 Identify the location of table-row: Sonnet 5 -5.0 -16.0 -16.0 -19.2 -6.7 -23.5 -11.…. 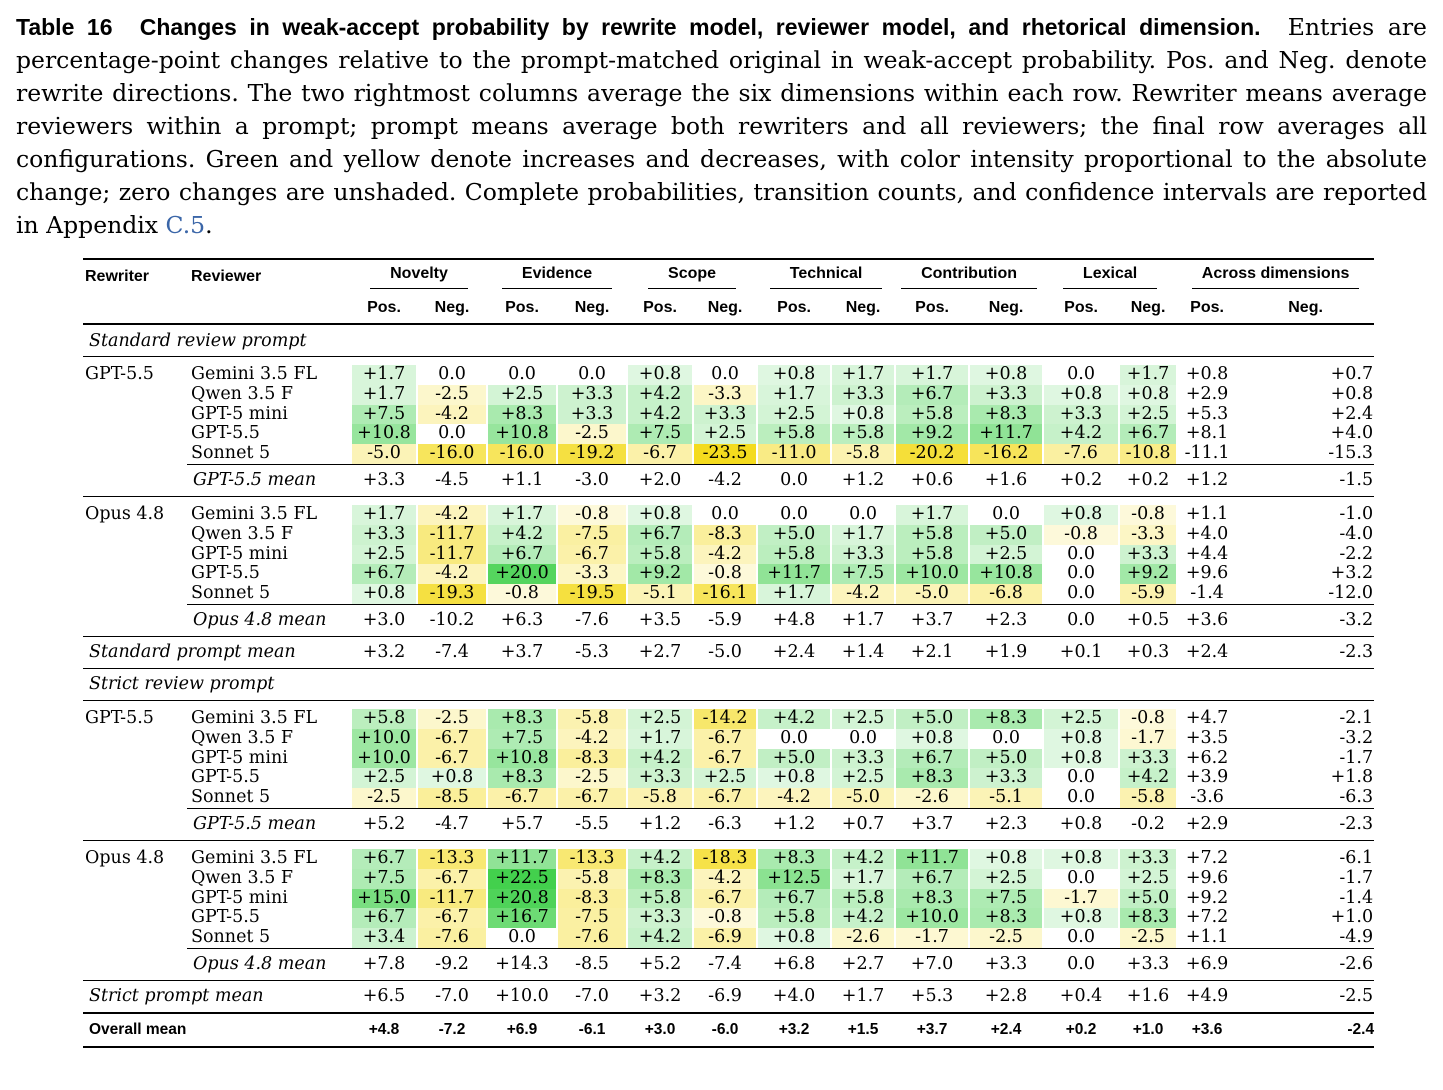
(728, 453).